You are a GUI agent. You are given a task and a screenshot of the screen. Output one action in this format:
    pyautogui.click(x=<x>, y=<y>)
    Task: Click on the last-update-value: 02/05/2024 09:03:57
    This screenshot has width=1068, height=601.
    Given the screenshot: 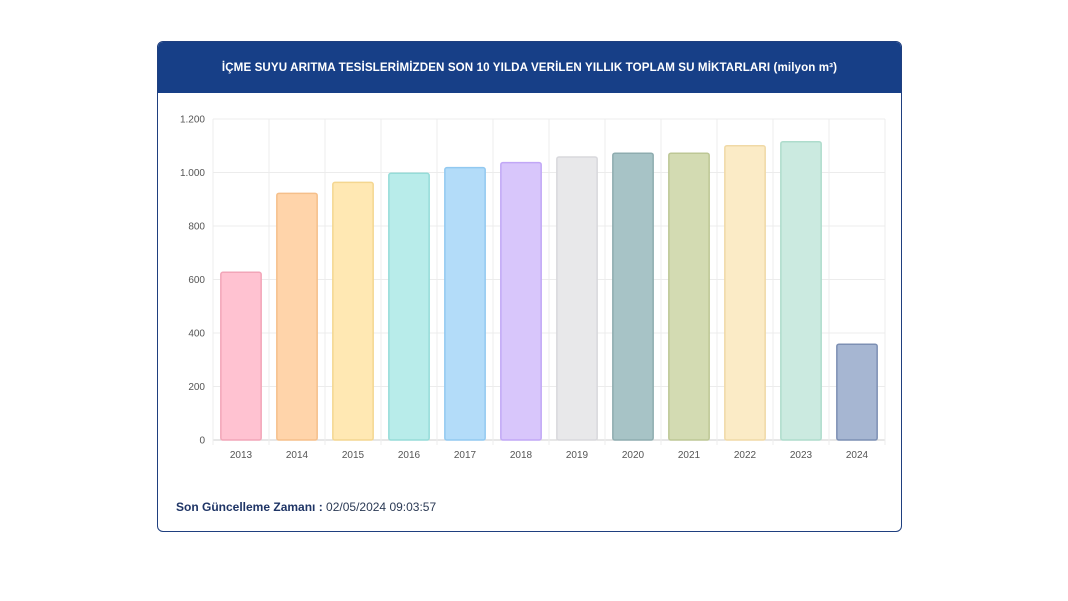 What is the action you would take?
    pyautogui.click(x=381, y=507)
    